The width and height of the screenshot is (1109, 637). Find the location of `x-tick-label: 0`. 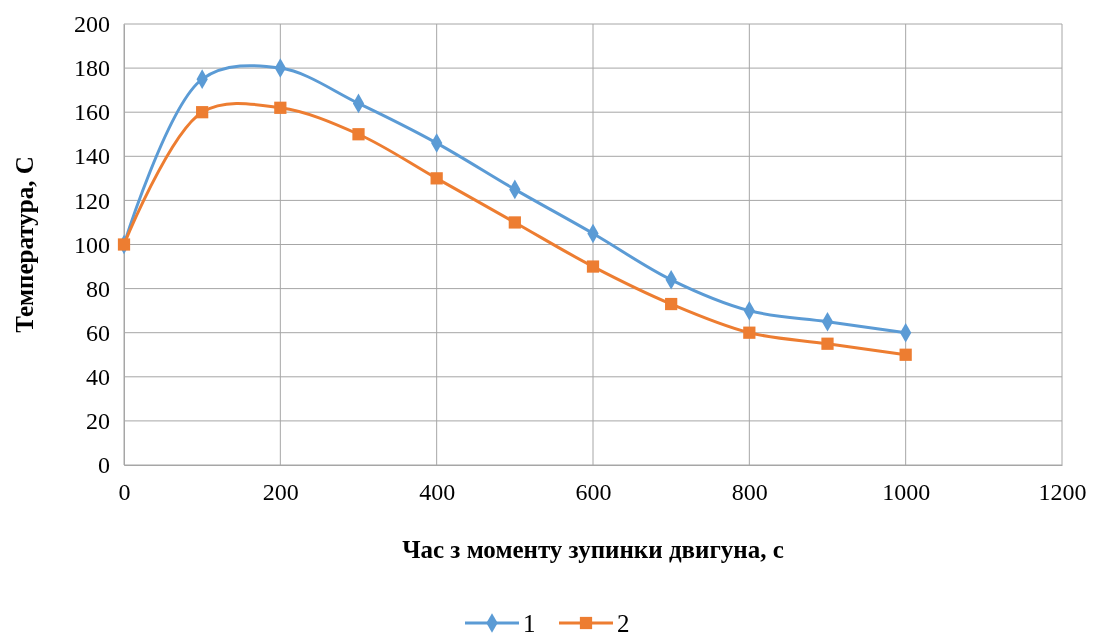

x-tick-label: 0 is located at coordinates (124, 492).